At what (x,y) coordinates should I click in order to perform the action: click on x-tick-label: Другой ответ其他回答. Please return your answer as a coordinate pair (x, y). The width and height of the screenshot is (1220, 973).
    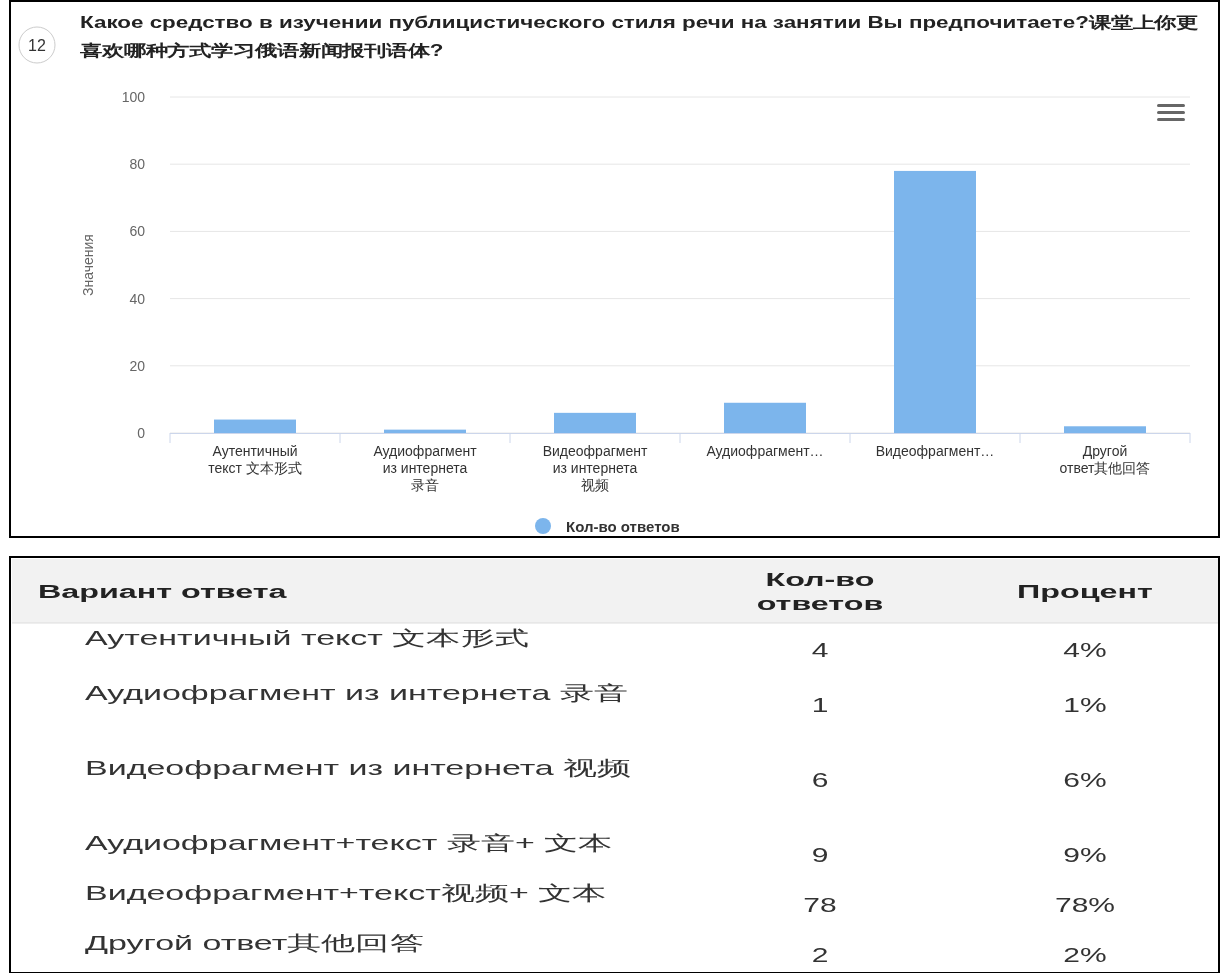
    Looking at the image, I should click on (1105, 459).